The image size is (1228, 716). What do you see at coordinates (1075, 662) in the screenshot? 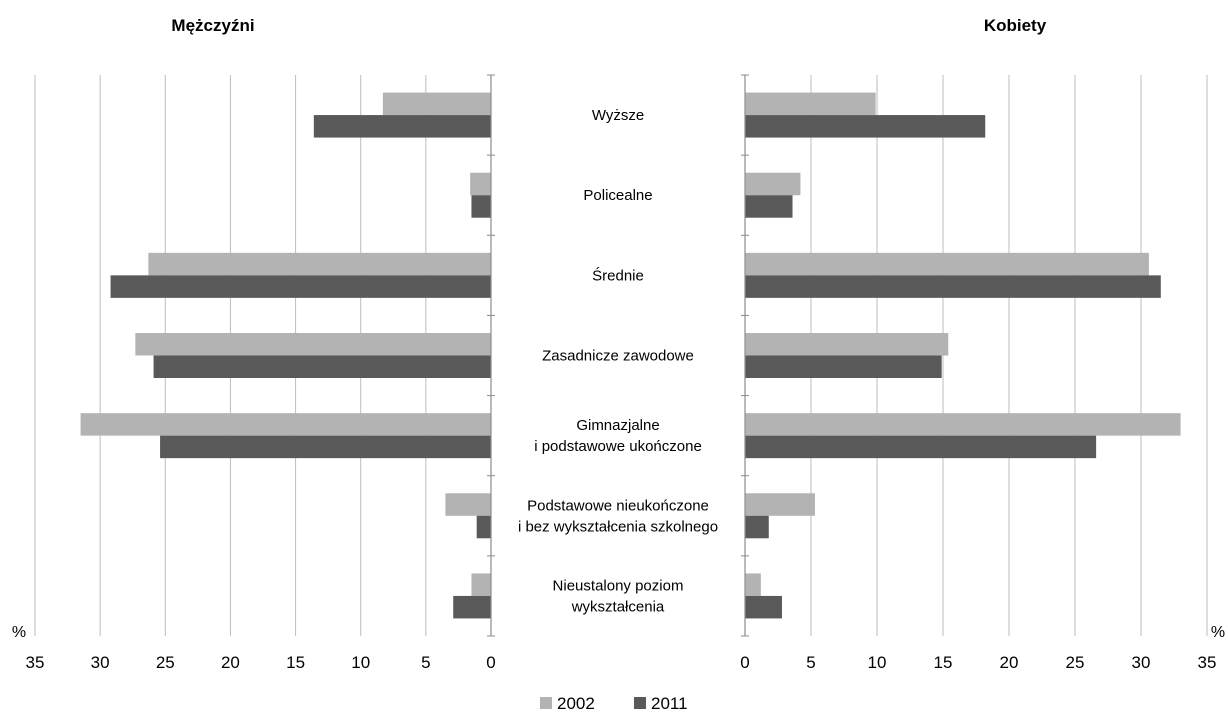
I see `right-tick-label: 25` at bounding box center [1075, 662].